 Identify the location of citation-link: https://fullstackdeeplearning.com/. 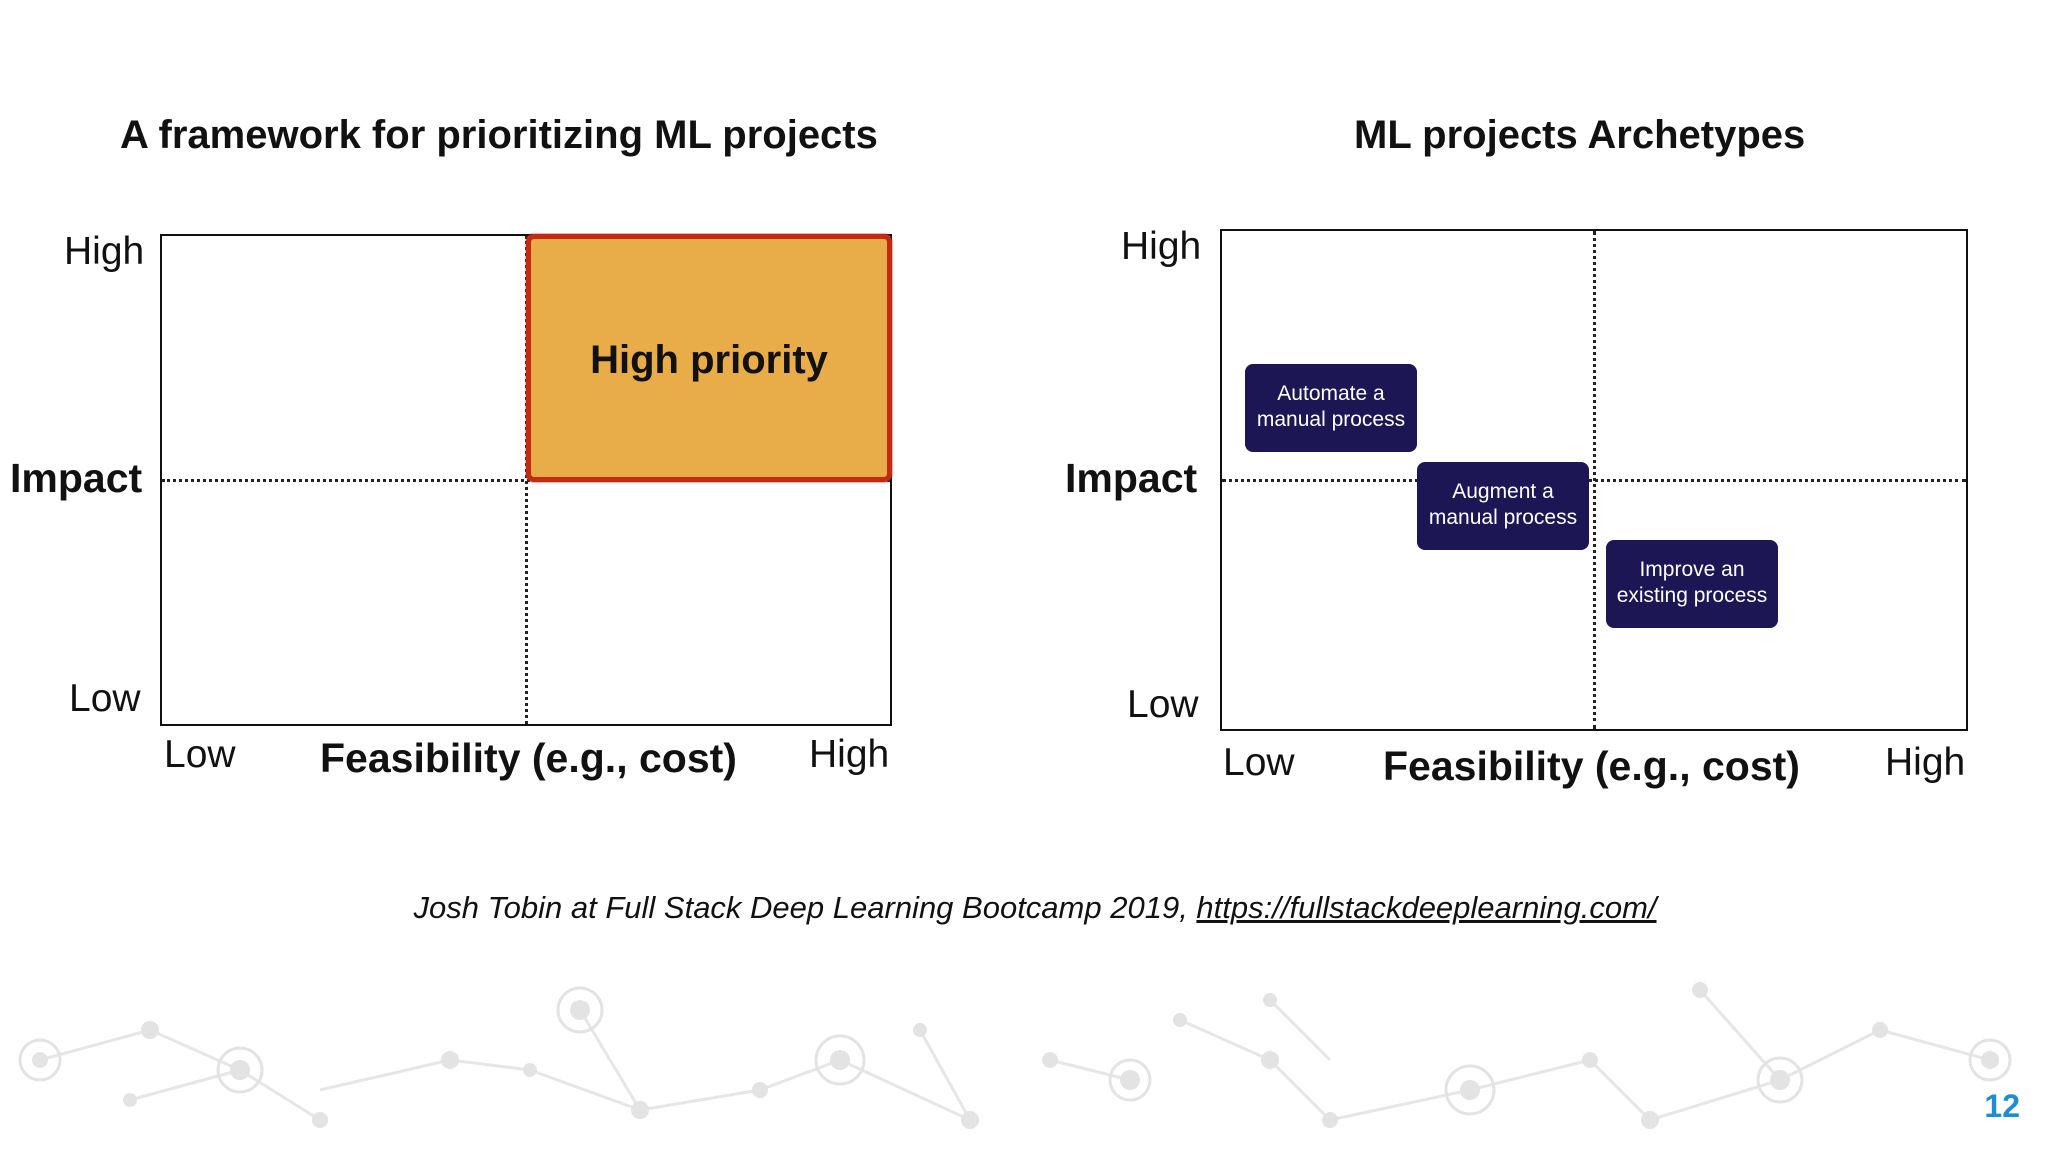
(1426, 907).